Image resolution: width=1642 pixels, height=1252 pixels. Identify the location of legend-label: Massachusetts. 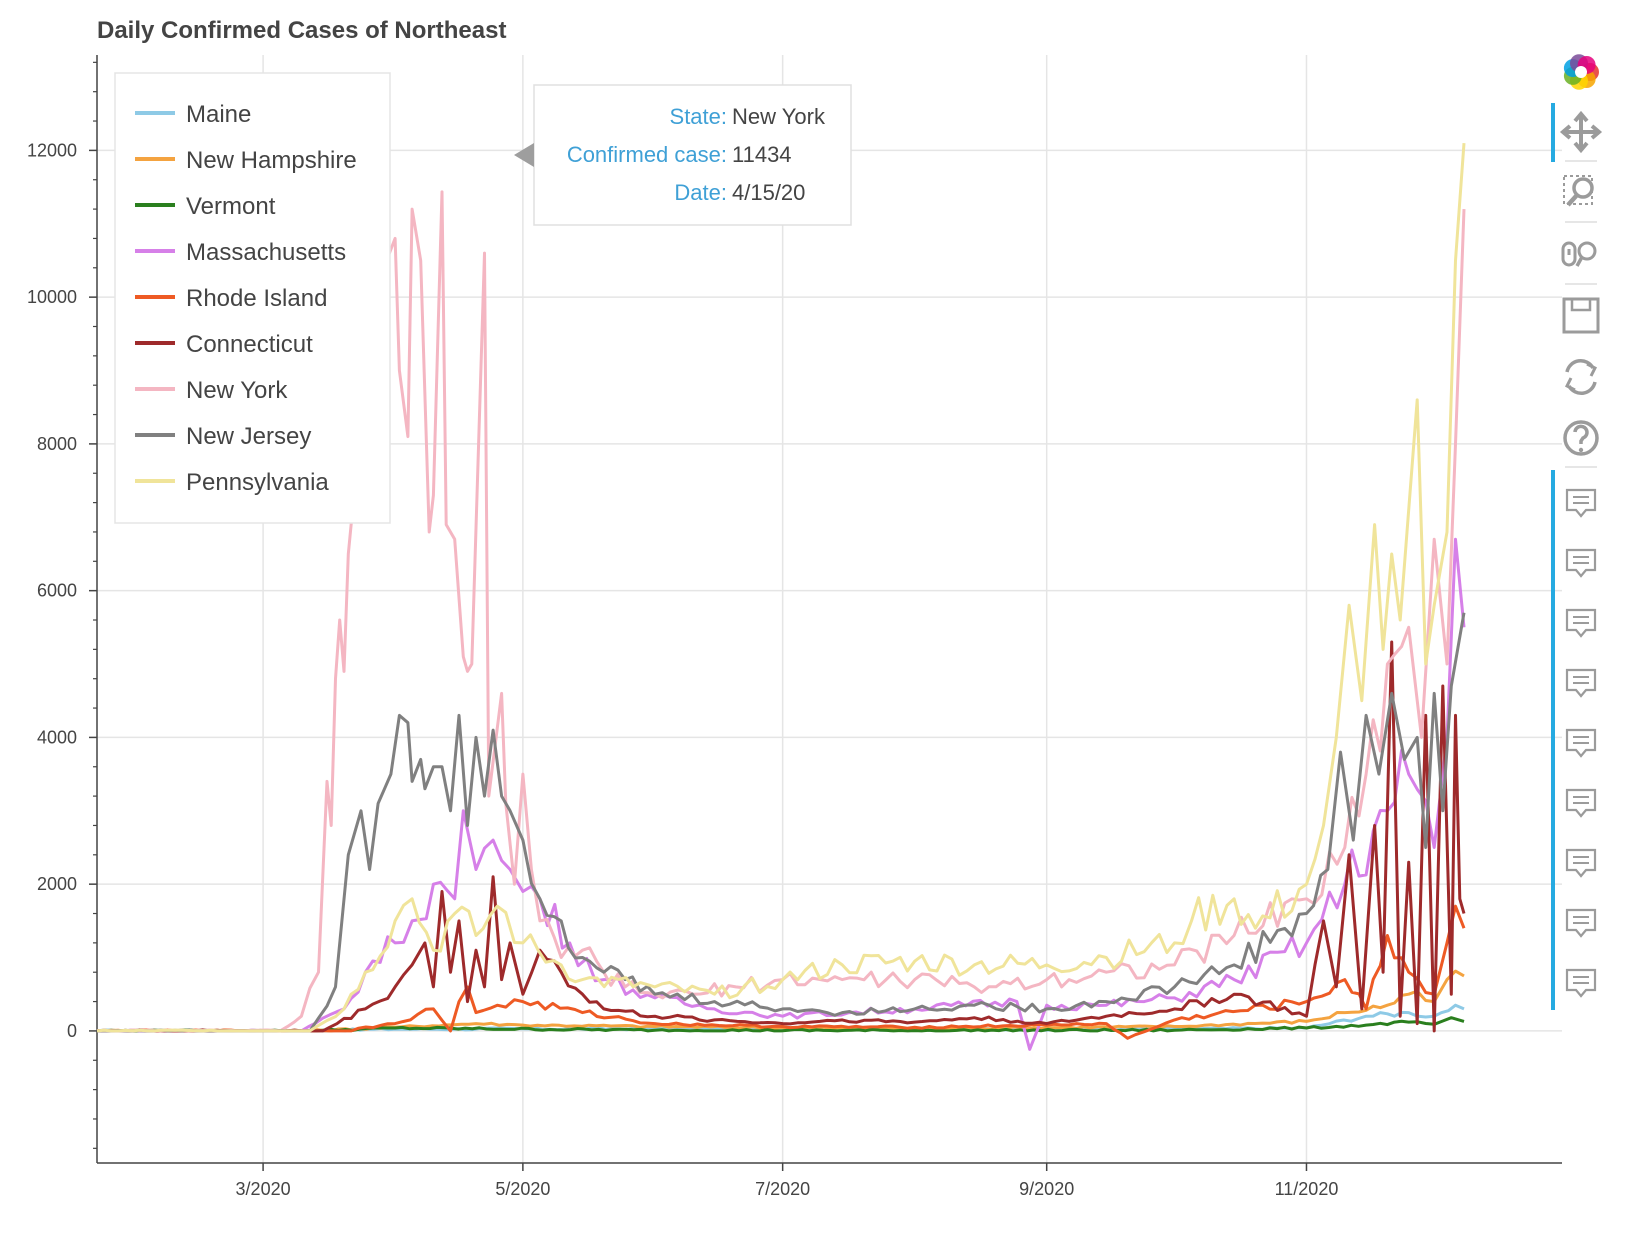
(266, 252).